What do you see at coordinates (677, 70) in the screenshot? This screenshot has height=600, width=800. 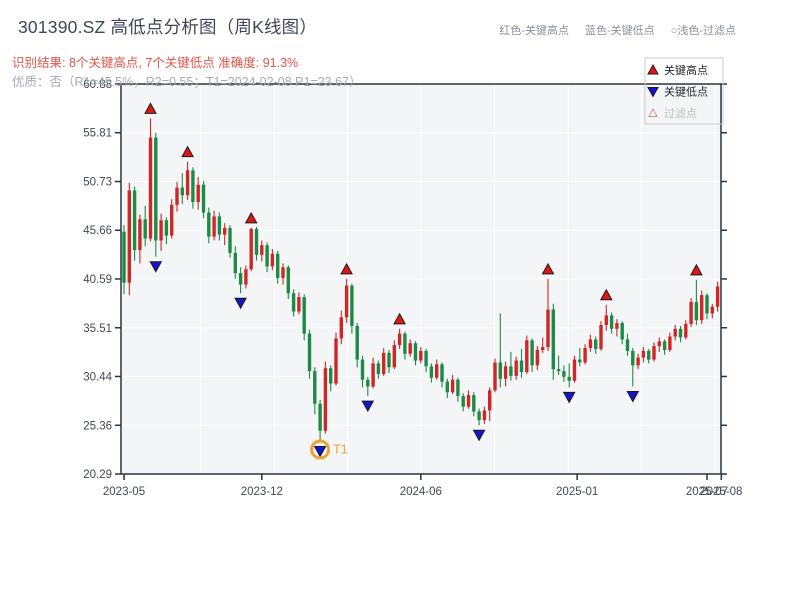 I see `legend-item: 关键高点` at bounding box center [677, 70].